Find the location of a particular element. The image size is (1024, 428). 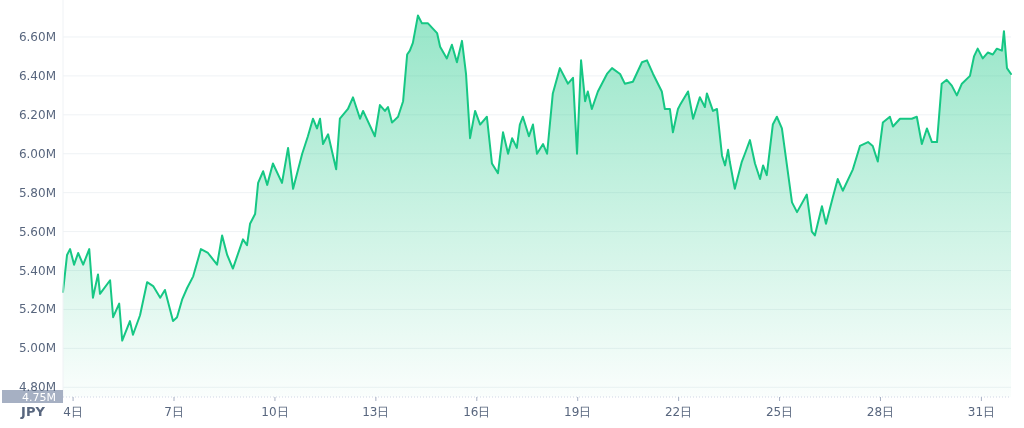

x-tick-label: 31日 is located at coordinates (981, 412).